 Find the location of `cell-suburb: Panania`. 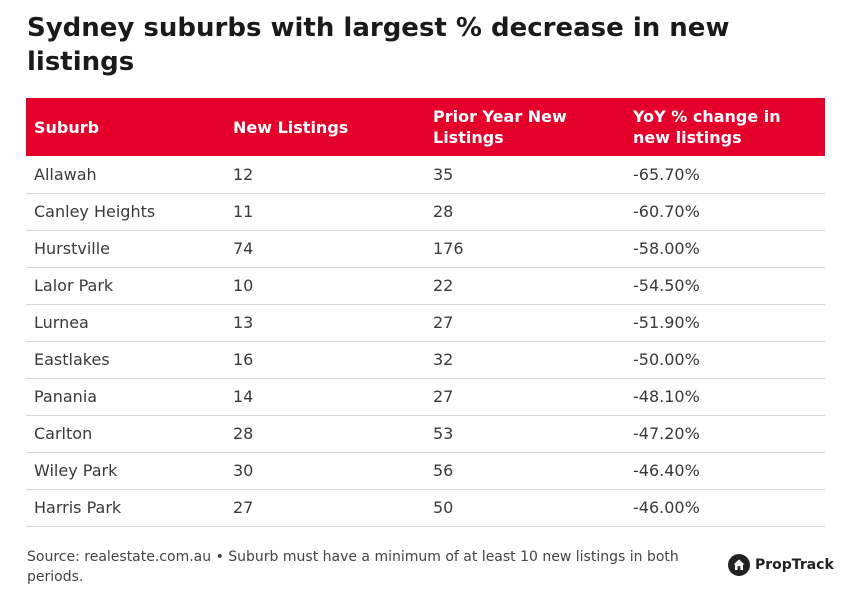

cell-suburb: Panania is located at coordinates (125, 397).